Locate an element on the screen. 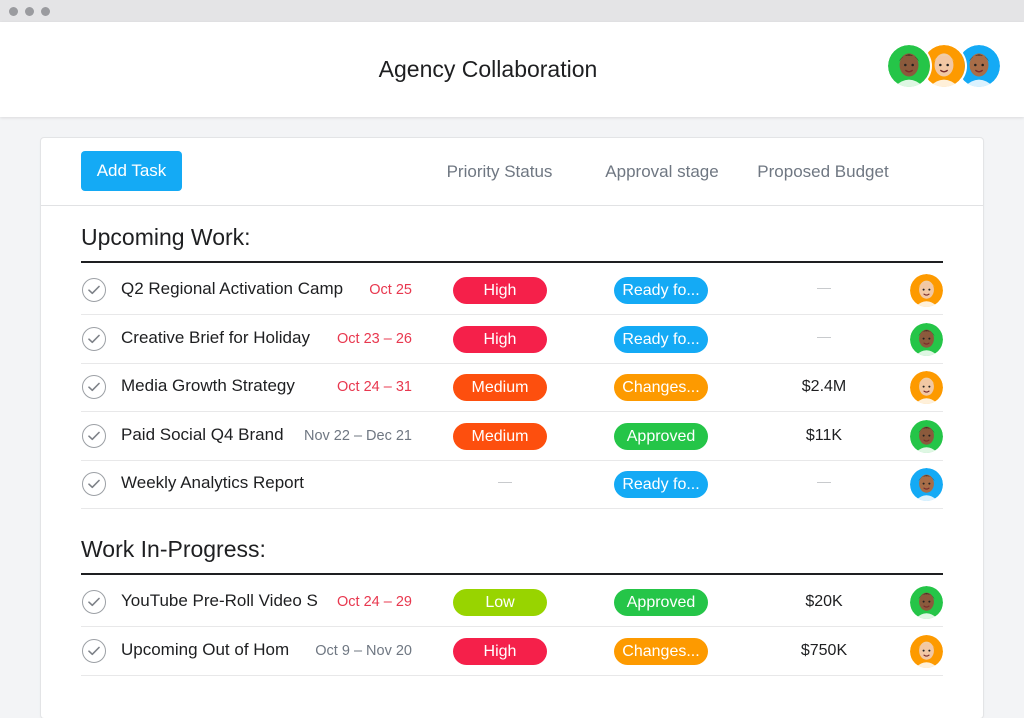  window-titlebar is located at coordinates (512, 11).